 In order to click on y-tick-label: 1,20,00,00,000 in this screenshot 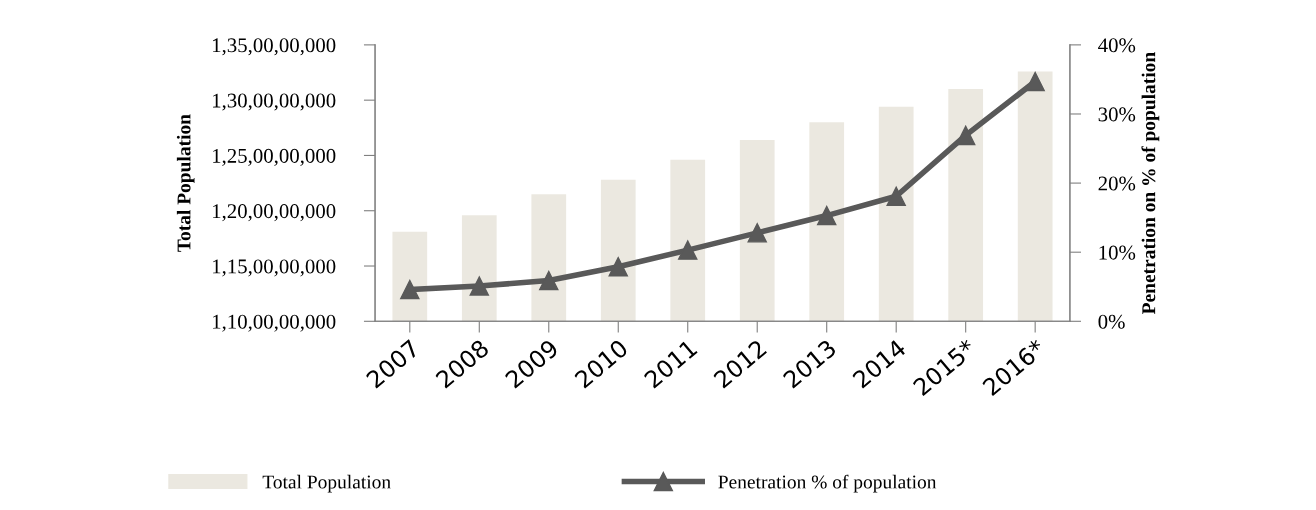, I will do `click(274, 213)`.